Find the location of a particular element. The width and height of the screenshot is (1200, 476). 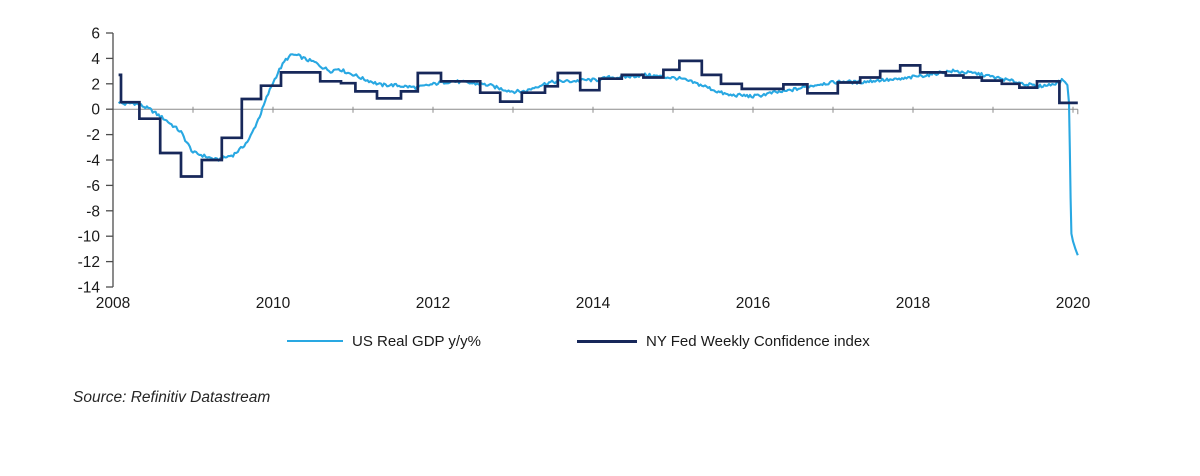

svg-text: -6 is located at coordinates (93, 186).